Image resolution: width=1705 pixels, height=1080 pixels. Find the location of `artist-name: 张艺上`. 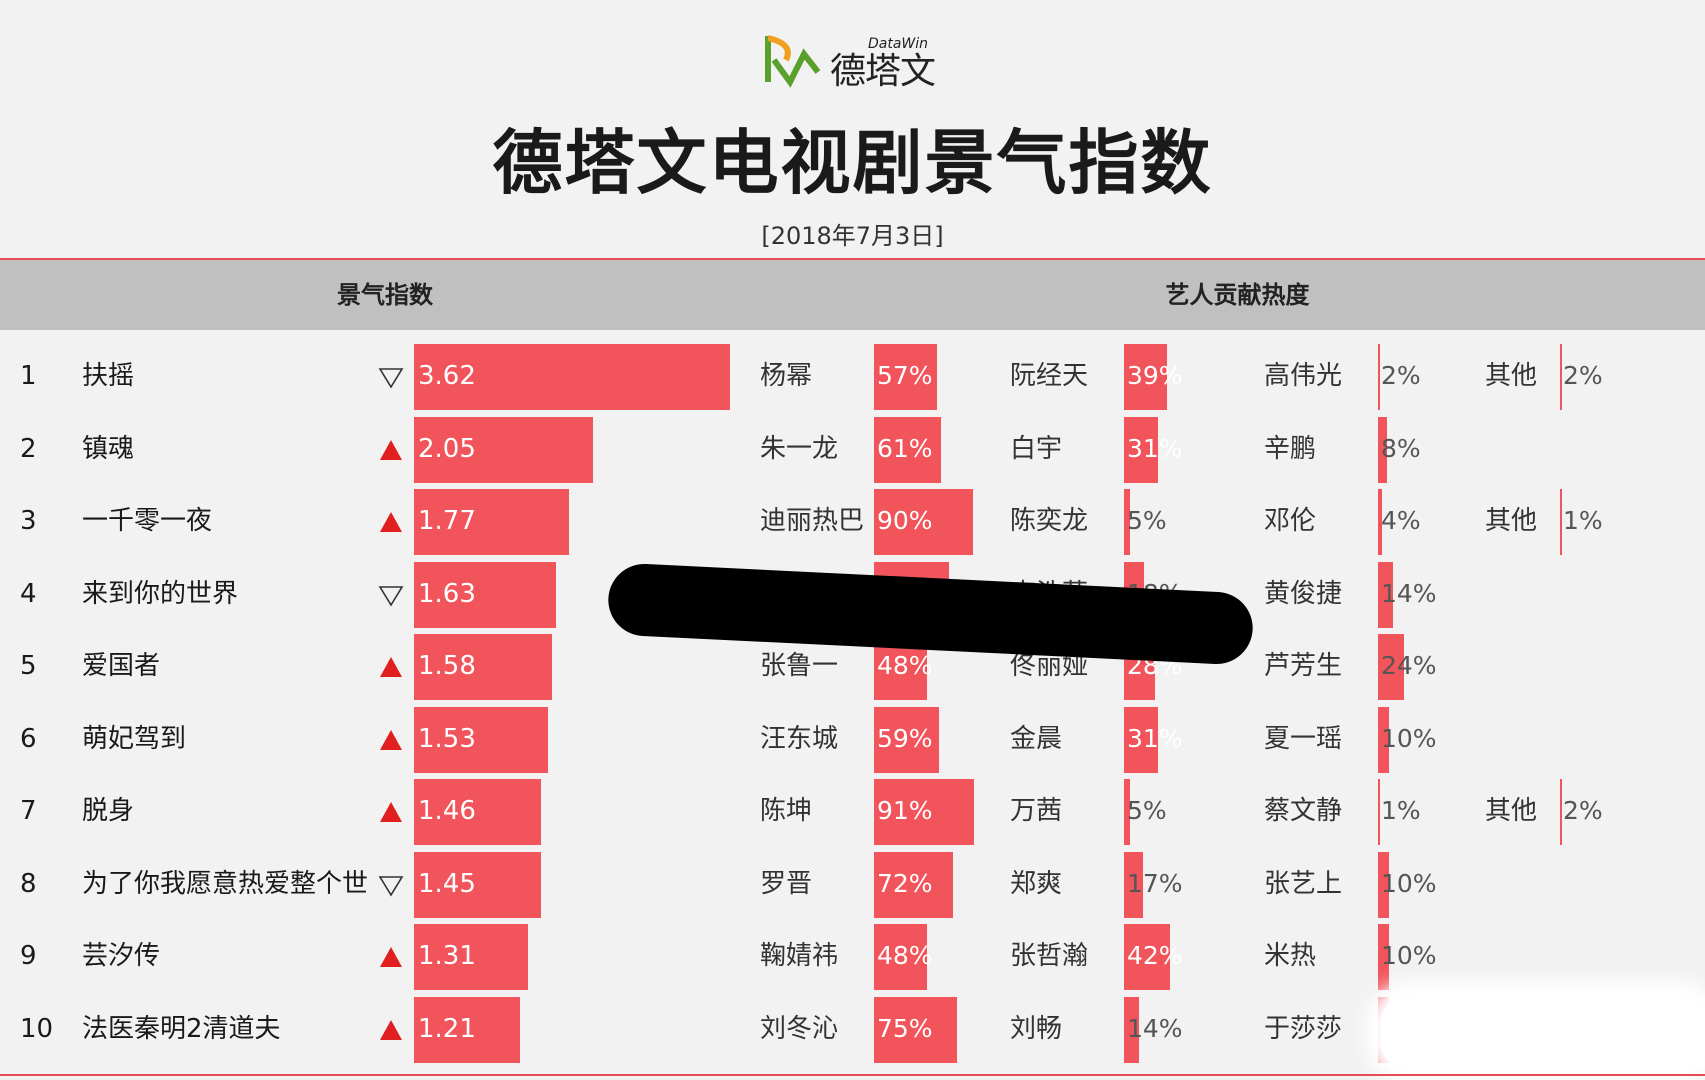

artist-name: 张艺上 is located at coordinates (1303, 883).